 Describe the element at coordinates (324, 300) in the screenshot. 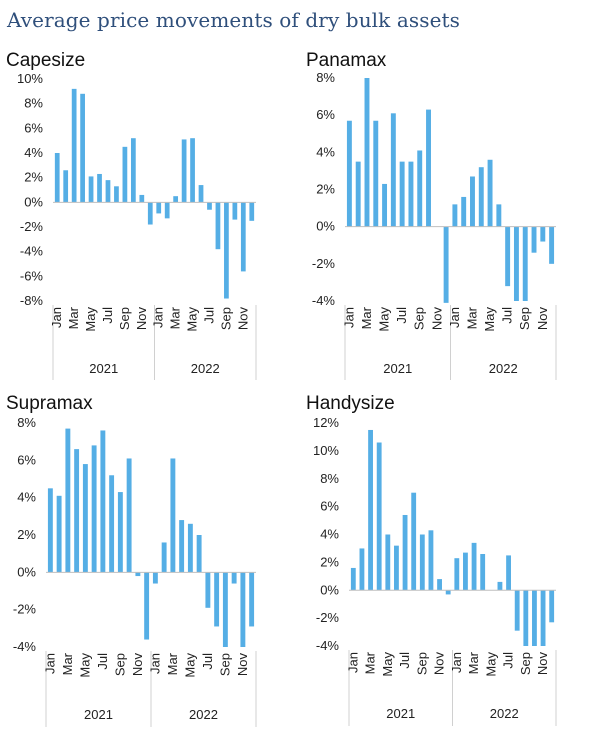

I see `y-tick-label: -4%` at that location.